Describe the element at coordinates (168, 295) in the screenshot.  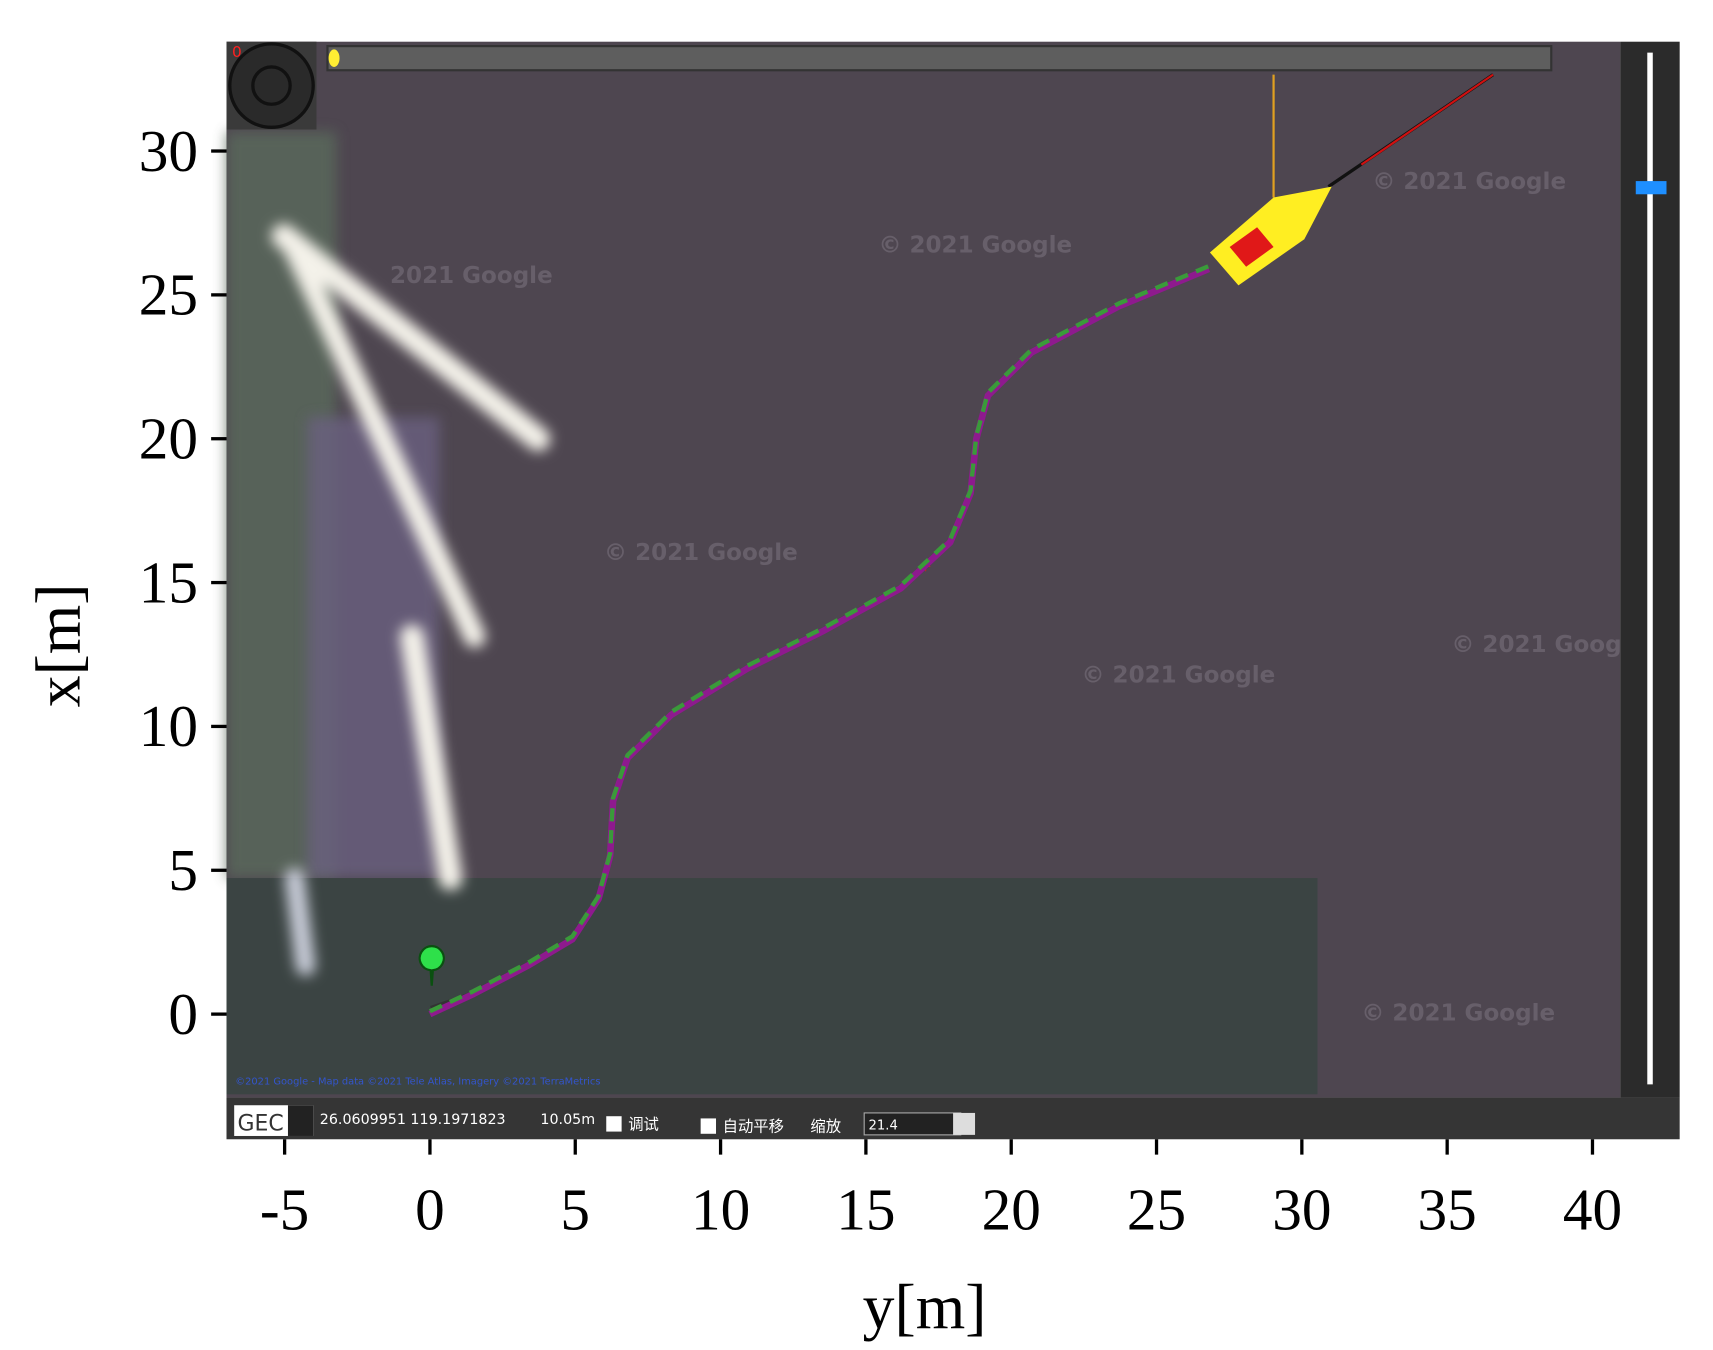
I see `y-tick-label: 25` at that location.